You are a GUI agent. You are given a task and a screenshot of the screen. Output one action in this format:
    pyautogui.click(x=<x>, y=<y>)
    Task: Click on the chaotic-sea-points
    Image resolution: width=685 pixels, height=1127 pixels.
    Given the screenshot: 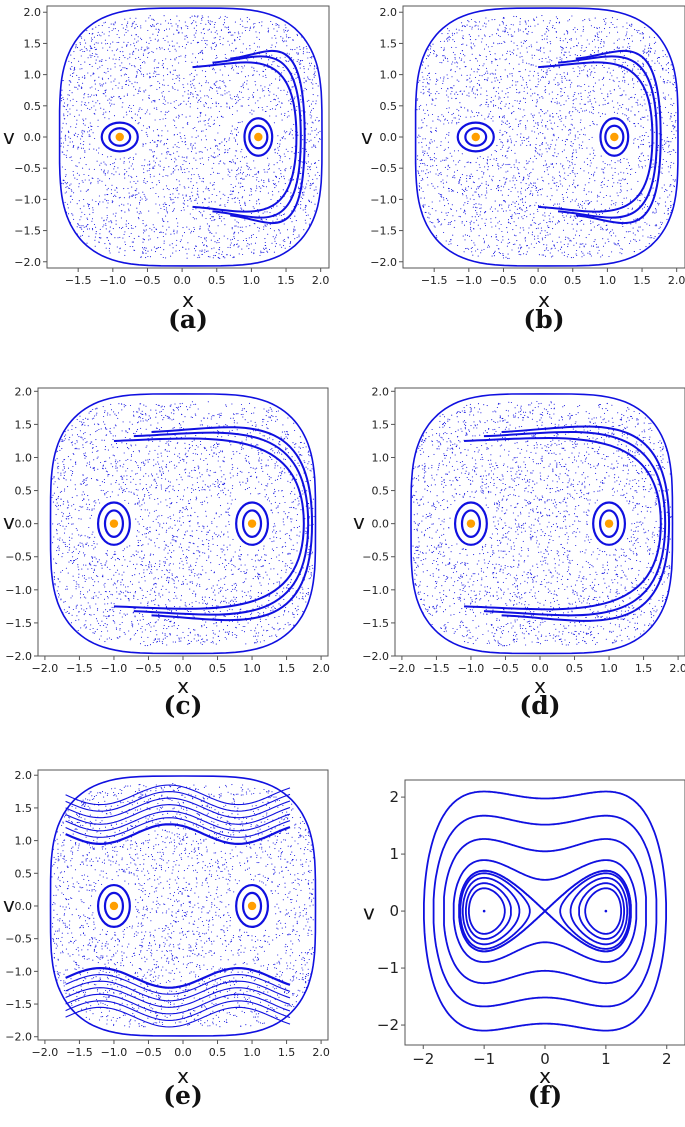 What is the action you would take?
    pyautogui.click(x=546, y=137)
    